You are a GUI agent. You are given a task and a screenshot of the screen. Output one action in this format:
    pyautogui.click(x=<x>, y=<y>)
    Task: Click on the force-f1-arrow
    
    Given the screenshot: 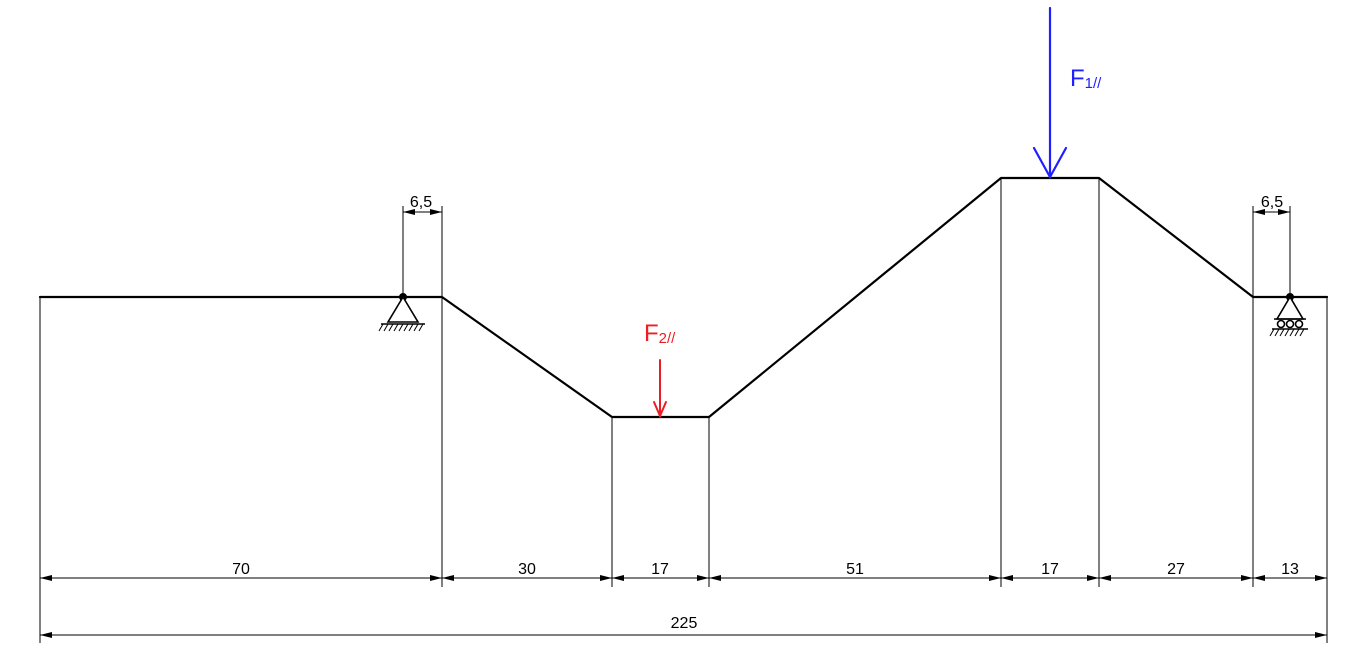 What is the action you would take?
    pyautogui.click(x=1050, y=93)
    